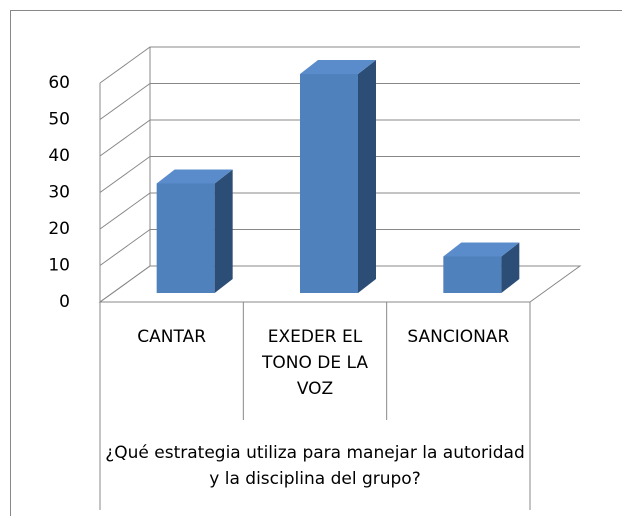  What do you see at coordinates (64, 302) in the screenshot?
I see `y-tick-label: 0` at bounding box center [64, 302].